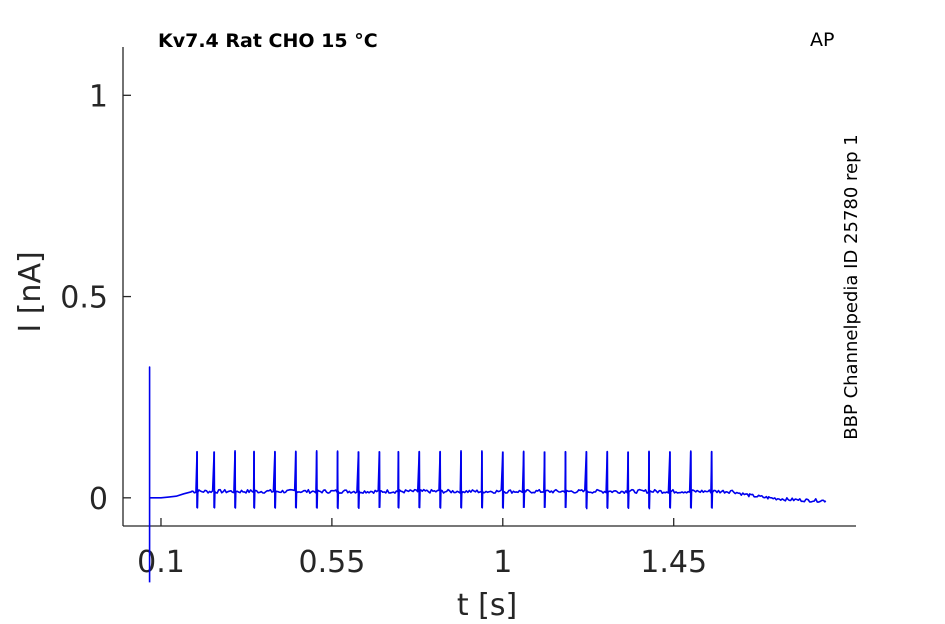  Describe the element at coordinates (502, 562) in the screenshot. I see `x-tick-label: 1` at that location.